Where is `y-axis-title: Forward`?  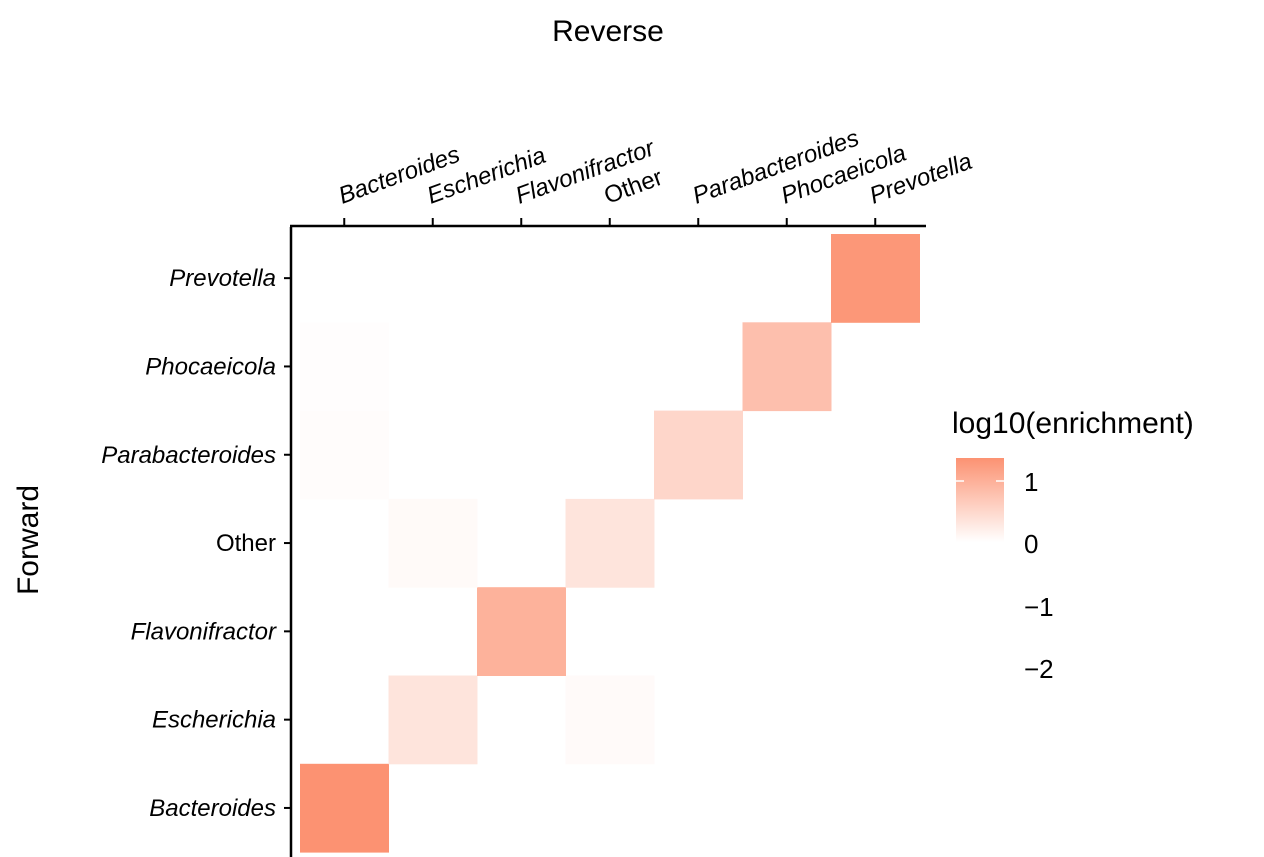 y-axis-title: Forward is located at coordinates (28, 540).